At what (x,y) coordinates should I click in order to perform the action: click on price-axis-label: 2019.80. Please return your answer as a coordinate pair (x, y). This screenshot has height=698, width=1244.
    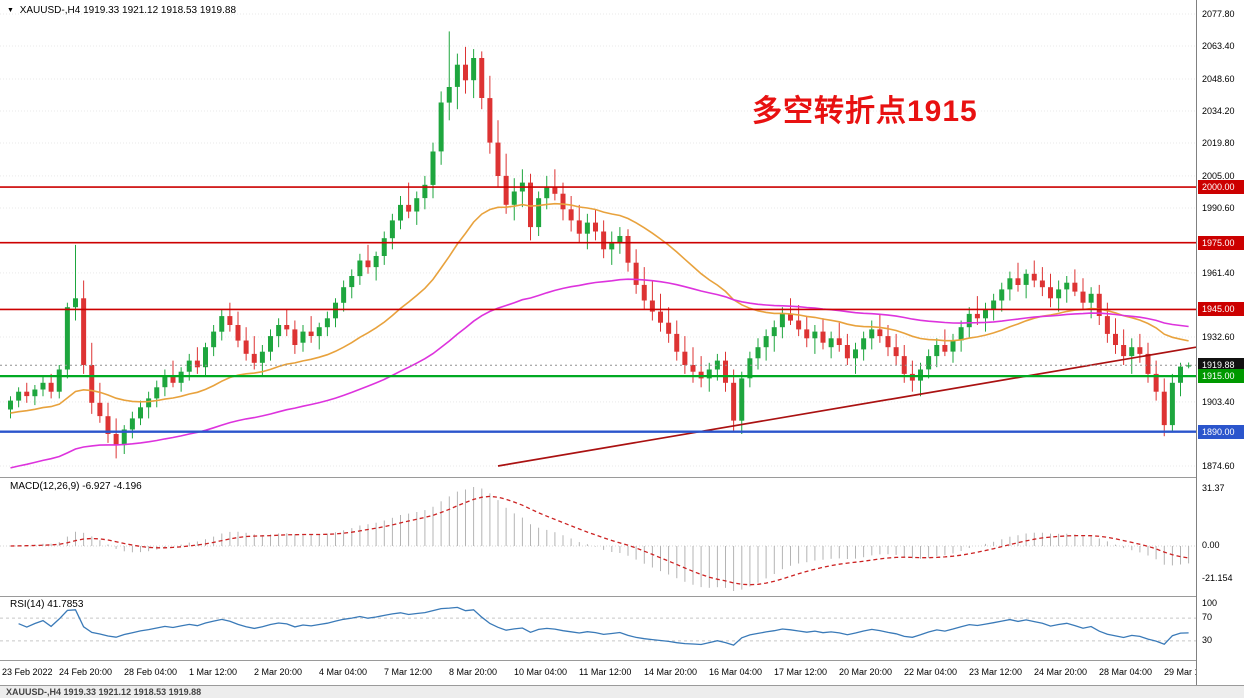
    Looking at the image, I should click on (1218, 143).